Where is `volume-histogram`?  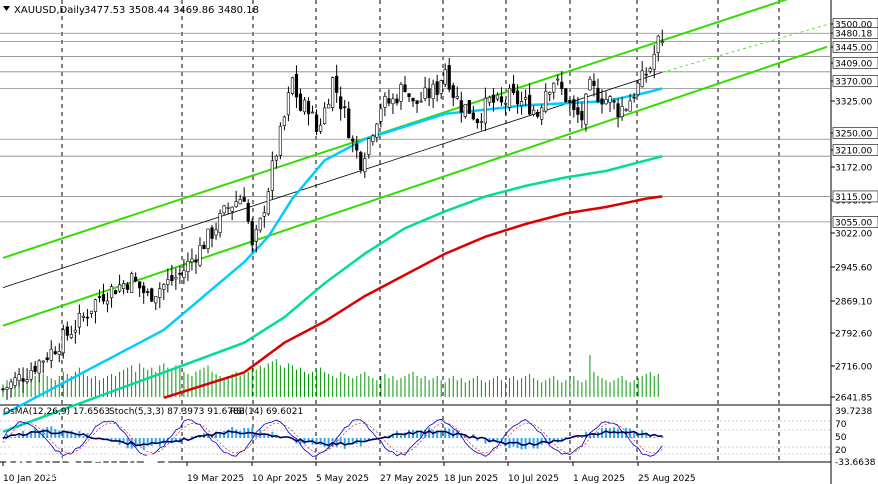
volume-histogram is located at coordinates (330, 376).